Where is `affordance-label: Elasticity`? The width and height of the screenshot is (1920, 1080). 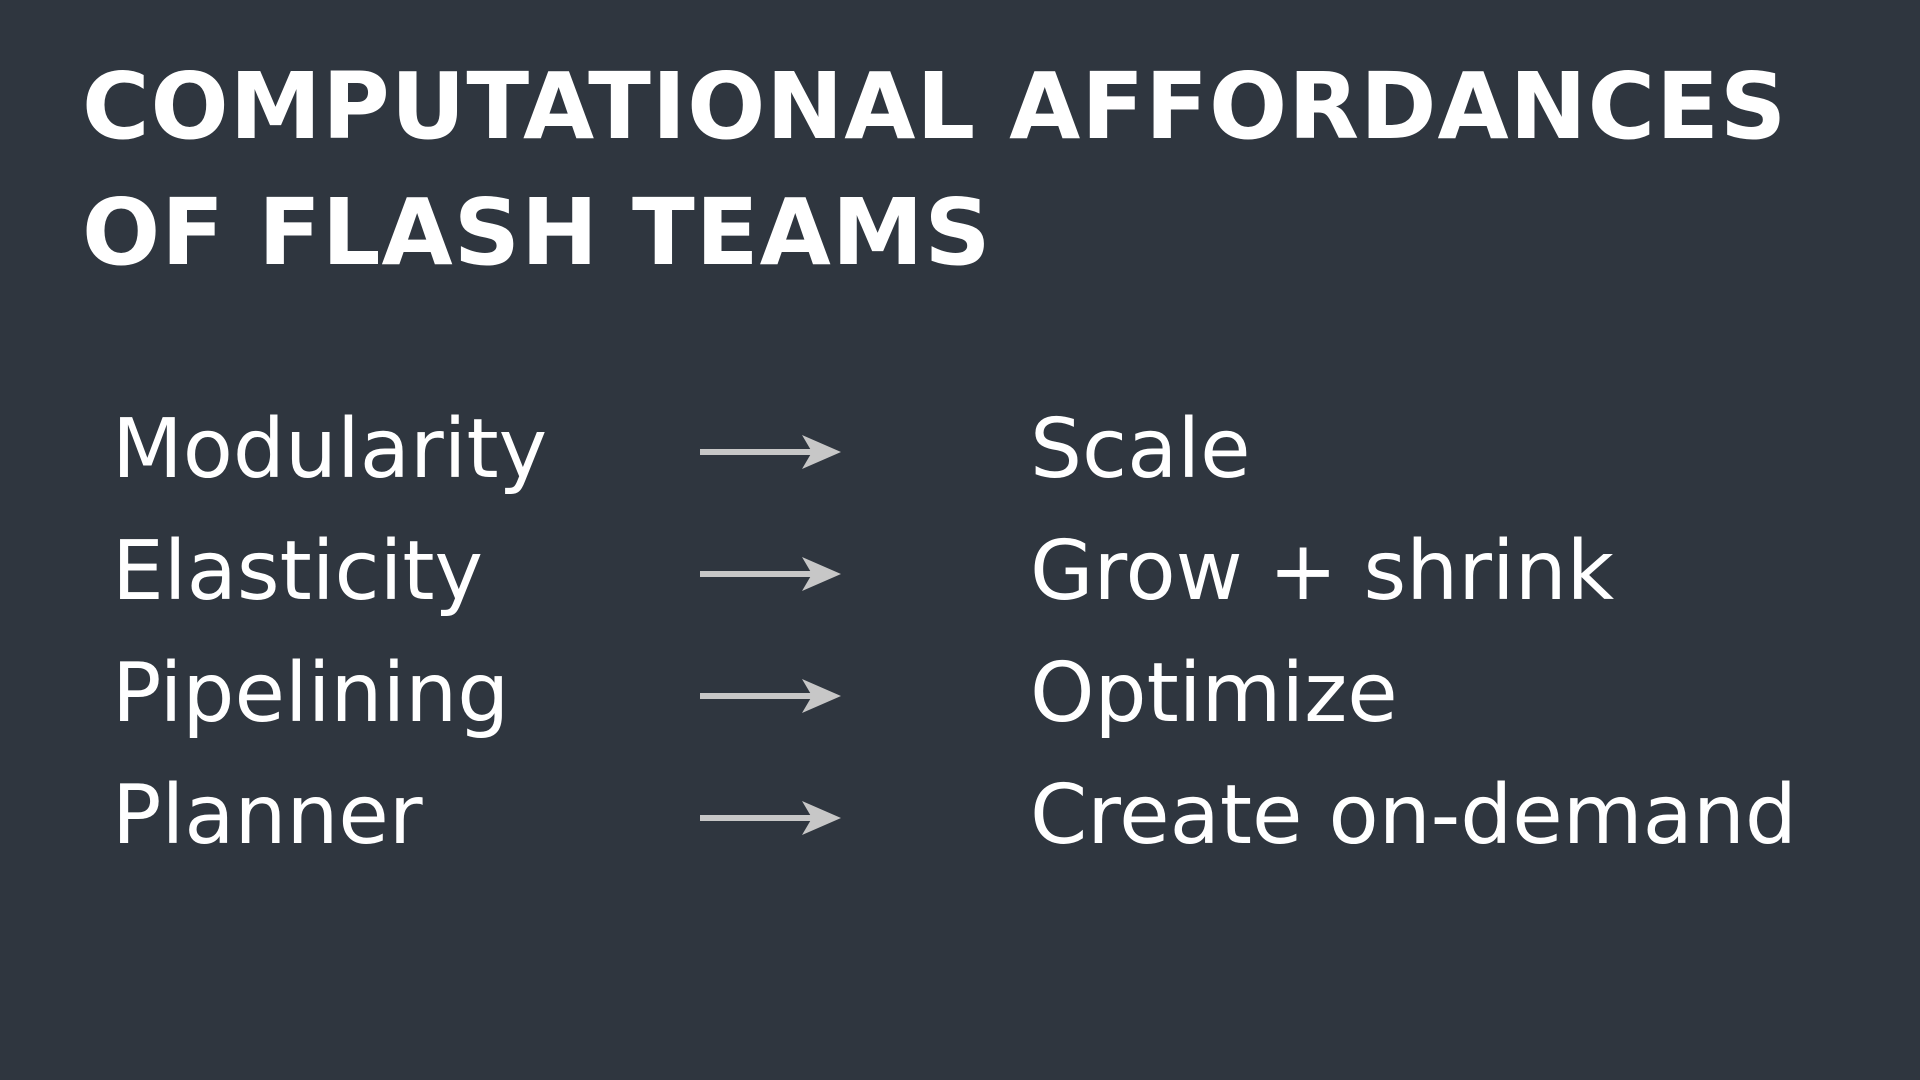
affordance-label: Elasticity is located at coordinates (298, 571).